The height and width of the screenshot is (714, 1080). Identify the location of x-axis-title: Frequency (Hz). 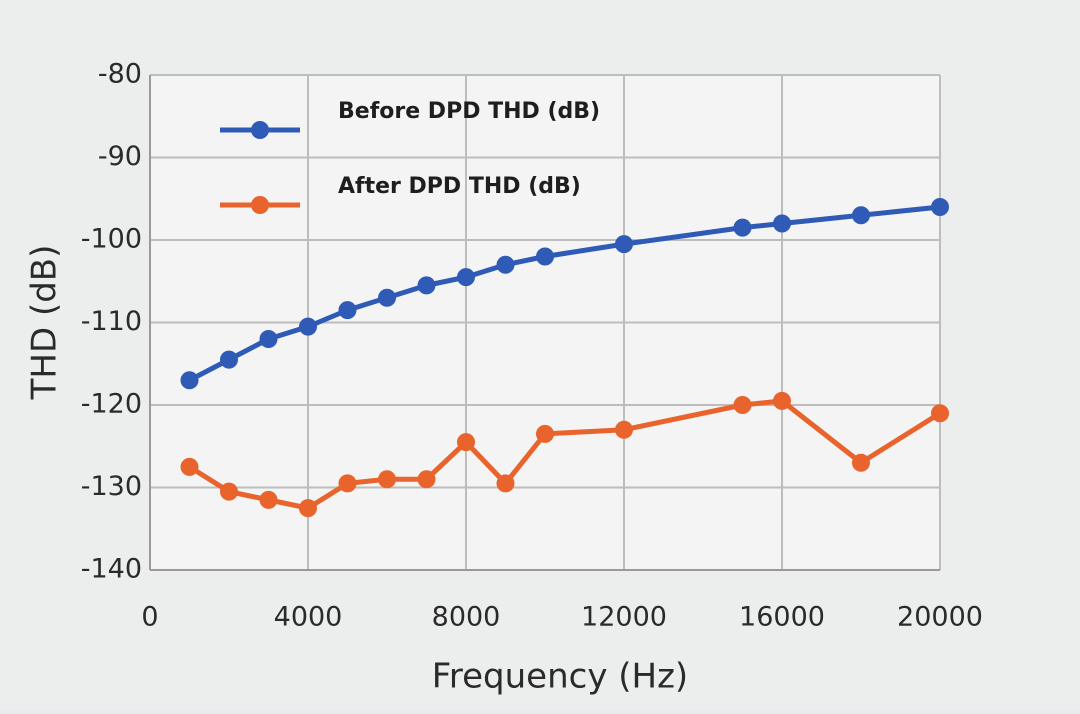
(560, 677).